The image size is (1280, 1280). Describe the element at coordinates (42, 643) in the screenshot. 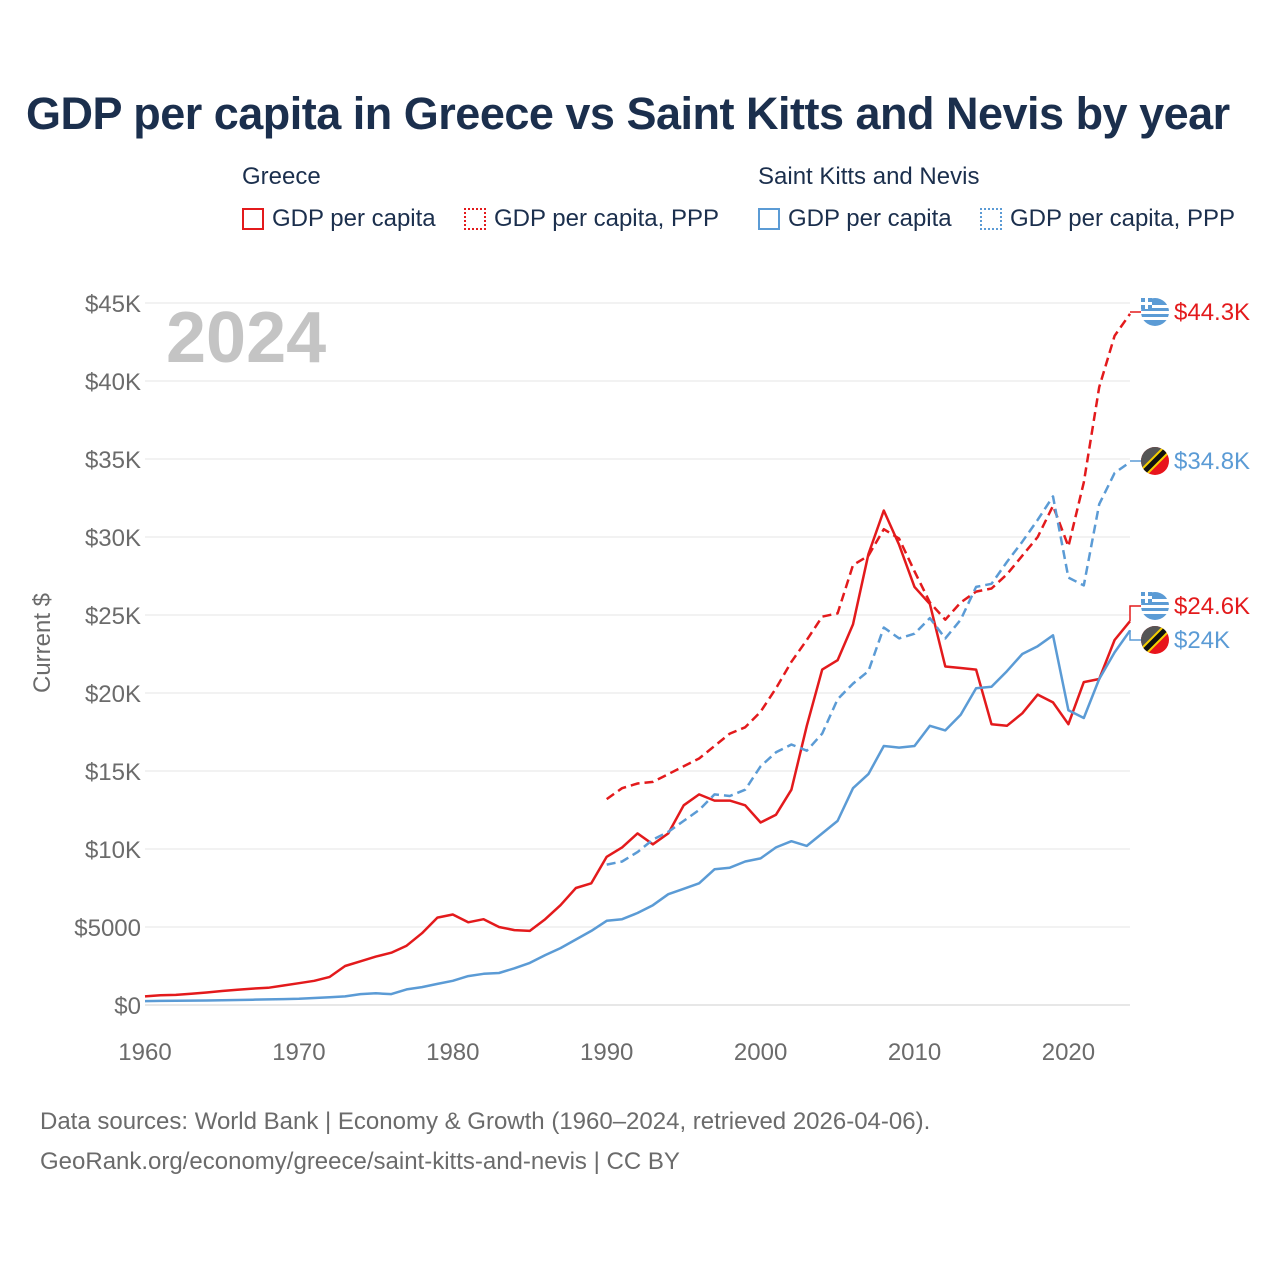

I see `y-axis-label: Current $` at that location.